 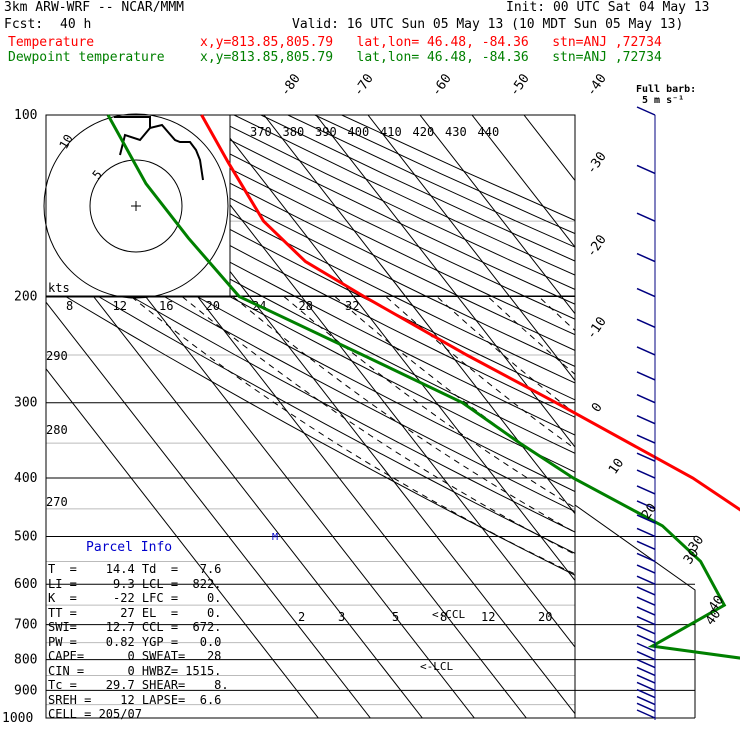 I want to click on wind-barbs, so click(x=646, y=413).